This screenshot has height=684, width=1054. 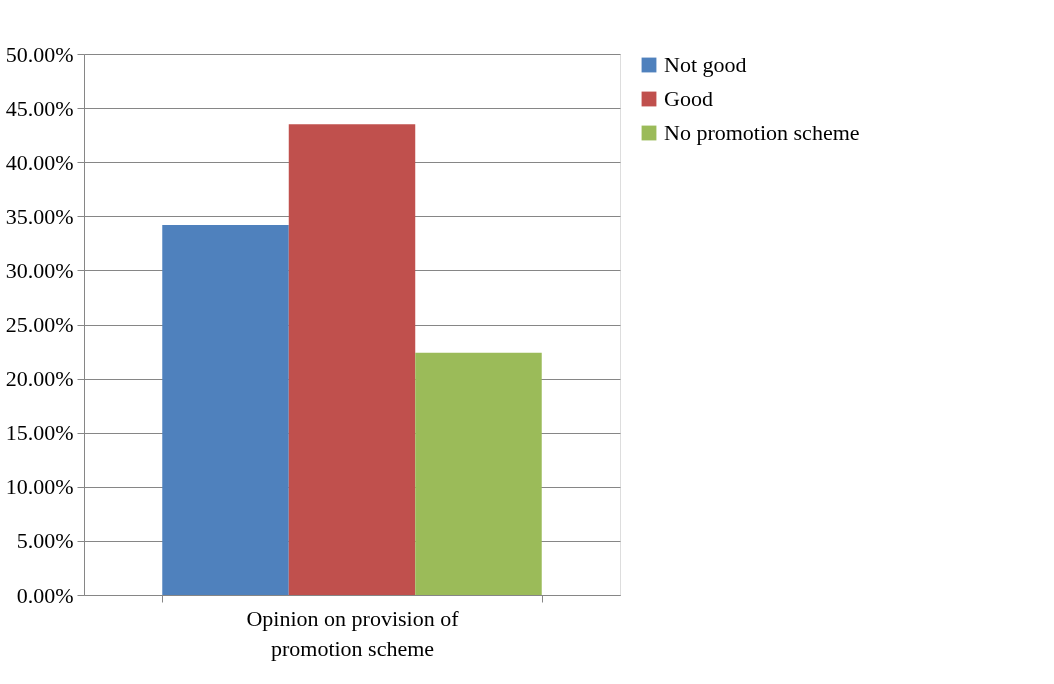 I want to click on y-tick-label: 20.00%, so click(x=39, y=379).